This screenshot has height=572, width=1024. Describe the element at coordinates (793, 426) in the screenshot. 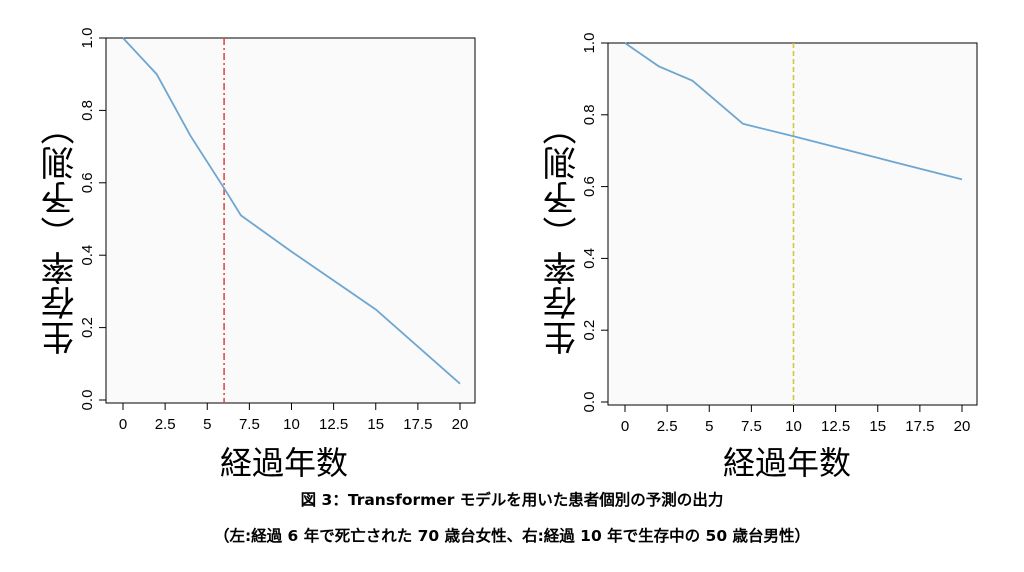

I see `right-x-tick-label: 10` at that location.